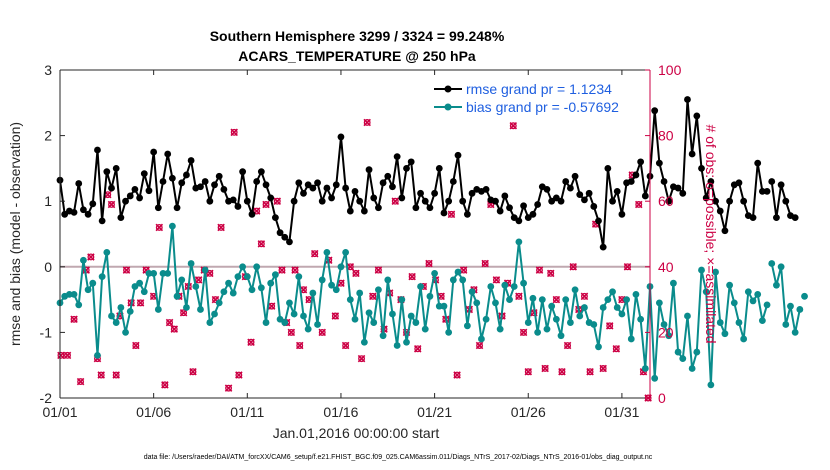 The height and width of the screenshot is (470, 830). What do you see at coordinates (153, 412) in the screenshot?
I see `x-tick-label: 01/06` at bounding box center [153, 412].